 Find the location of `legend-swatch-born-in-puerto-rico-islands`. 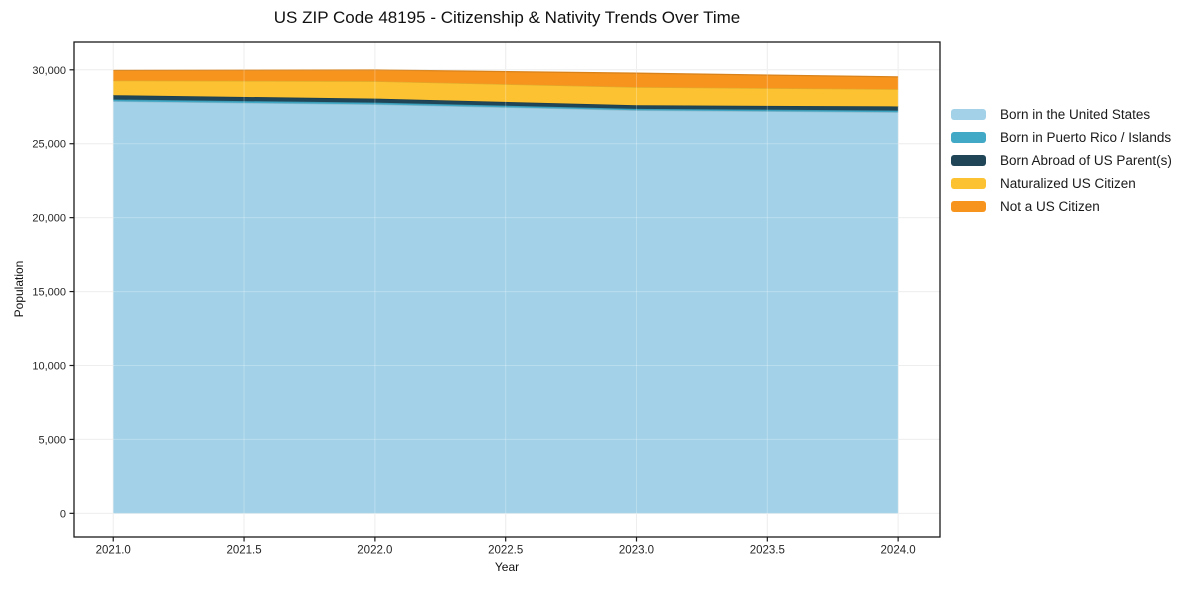

legend-swatch-born-in-puerto-rico-islands is located at coordinates (968, 137).